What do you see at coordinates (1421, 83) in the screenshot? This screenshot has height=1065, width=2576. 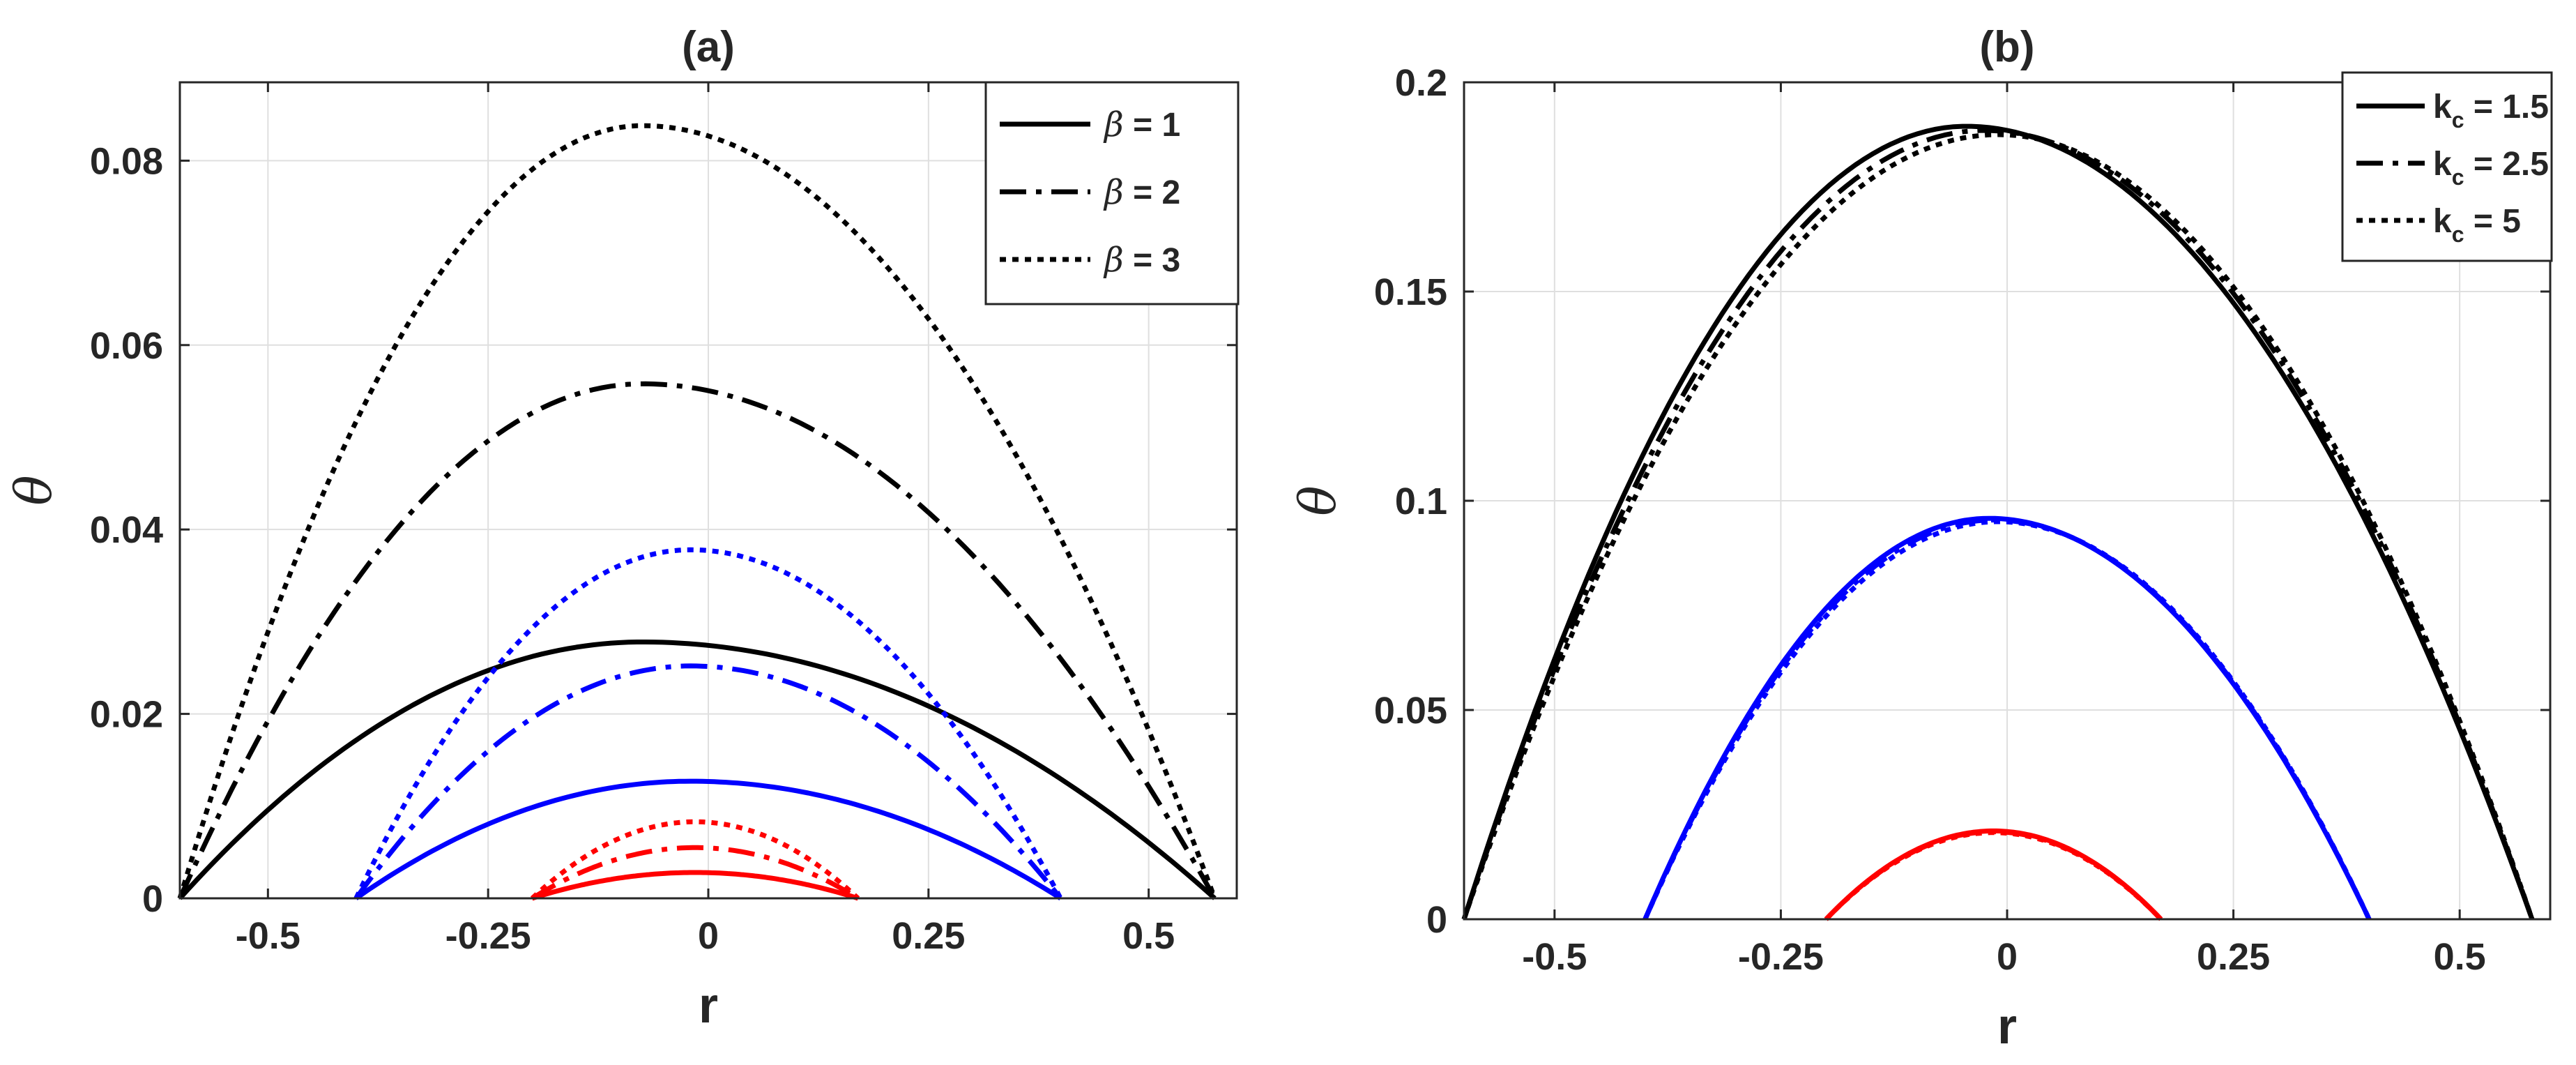 I see `y-tick-label: 0.2` at bounding box center [1421, 83].